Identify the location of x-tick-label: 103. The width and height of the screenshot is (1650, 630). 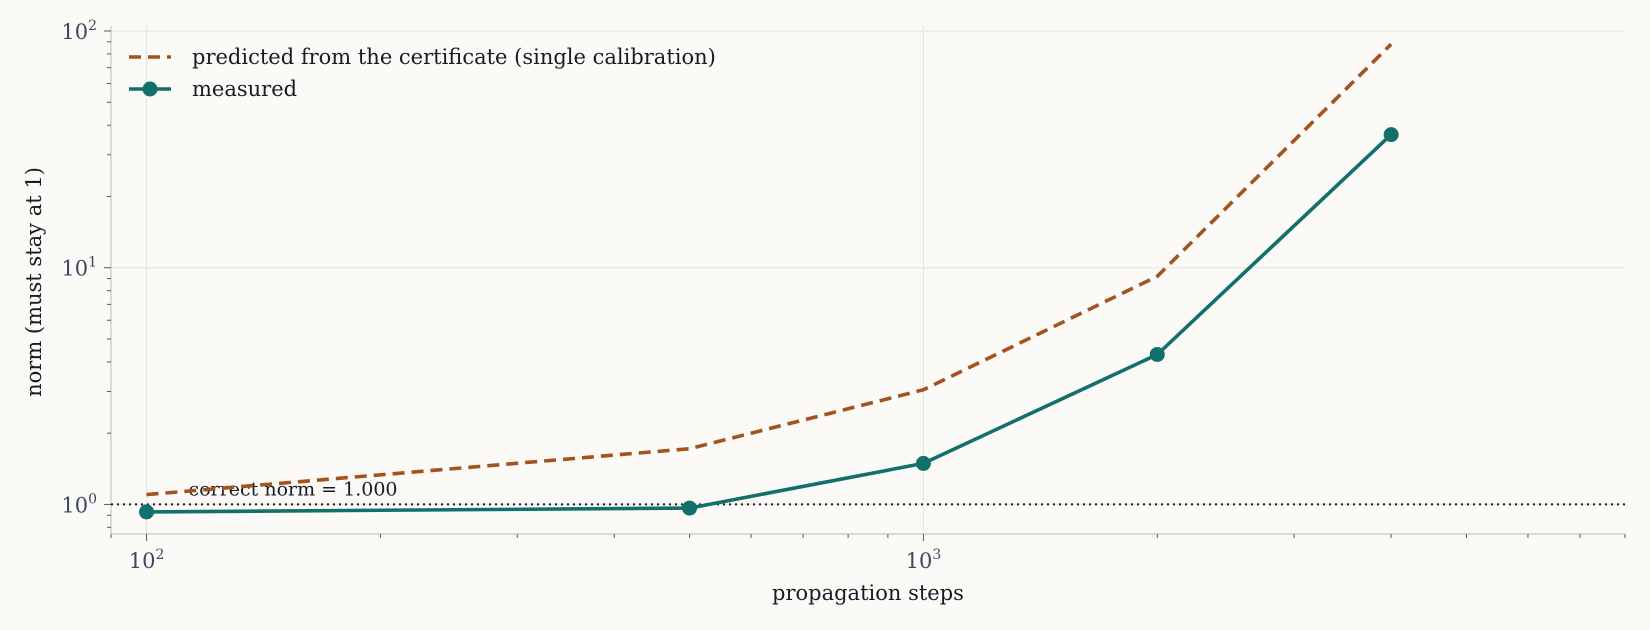
(924, 560).